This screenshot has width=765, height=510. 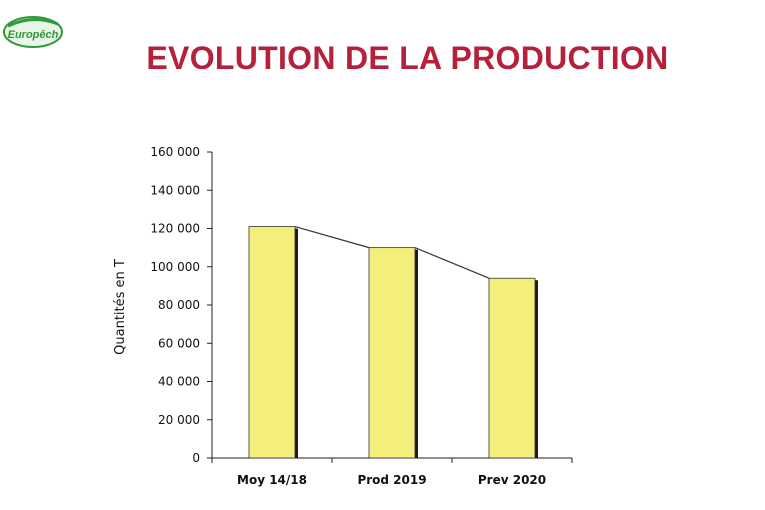 I want to click on x-tick-label: Prev 2020, so click(x=512, y=480).